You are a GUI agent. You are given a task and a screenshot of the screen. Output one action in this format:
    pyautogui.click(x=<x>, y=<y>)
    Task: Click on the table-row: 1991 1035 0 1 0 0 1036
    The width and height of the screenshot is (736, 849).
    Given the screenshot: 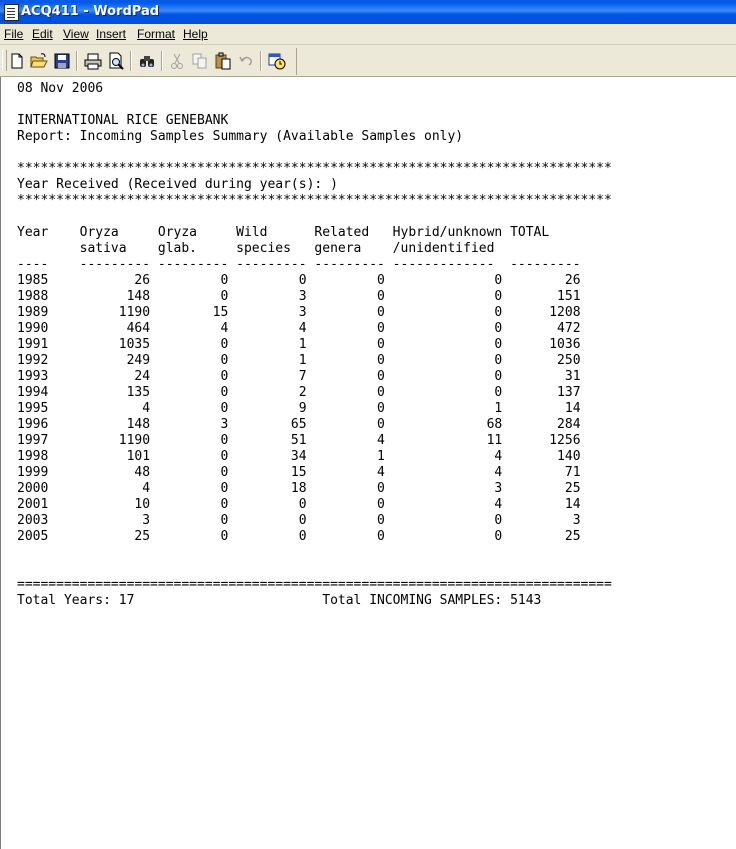 What is the action you would take?
    pyautogui.click(x=299, y=344)
    